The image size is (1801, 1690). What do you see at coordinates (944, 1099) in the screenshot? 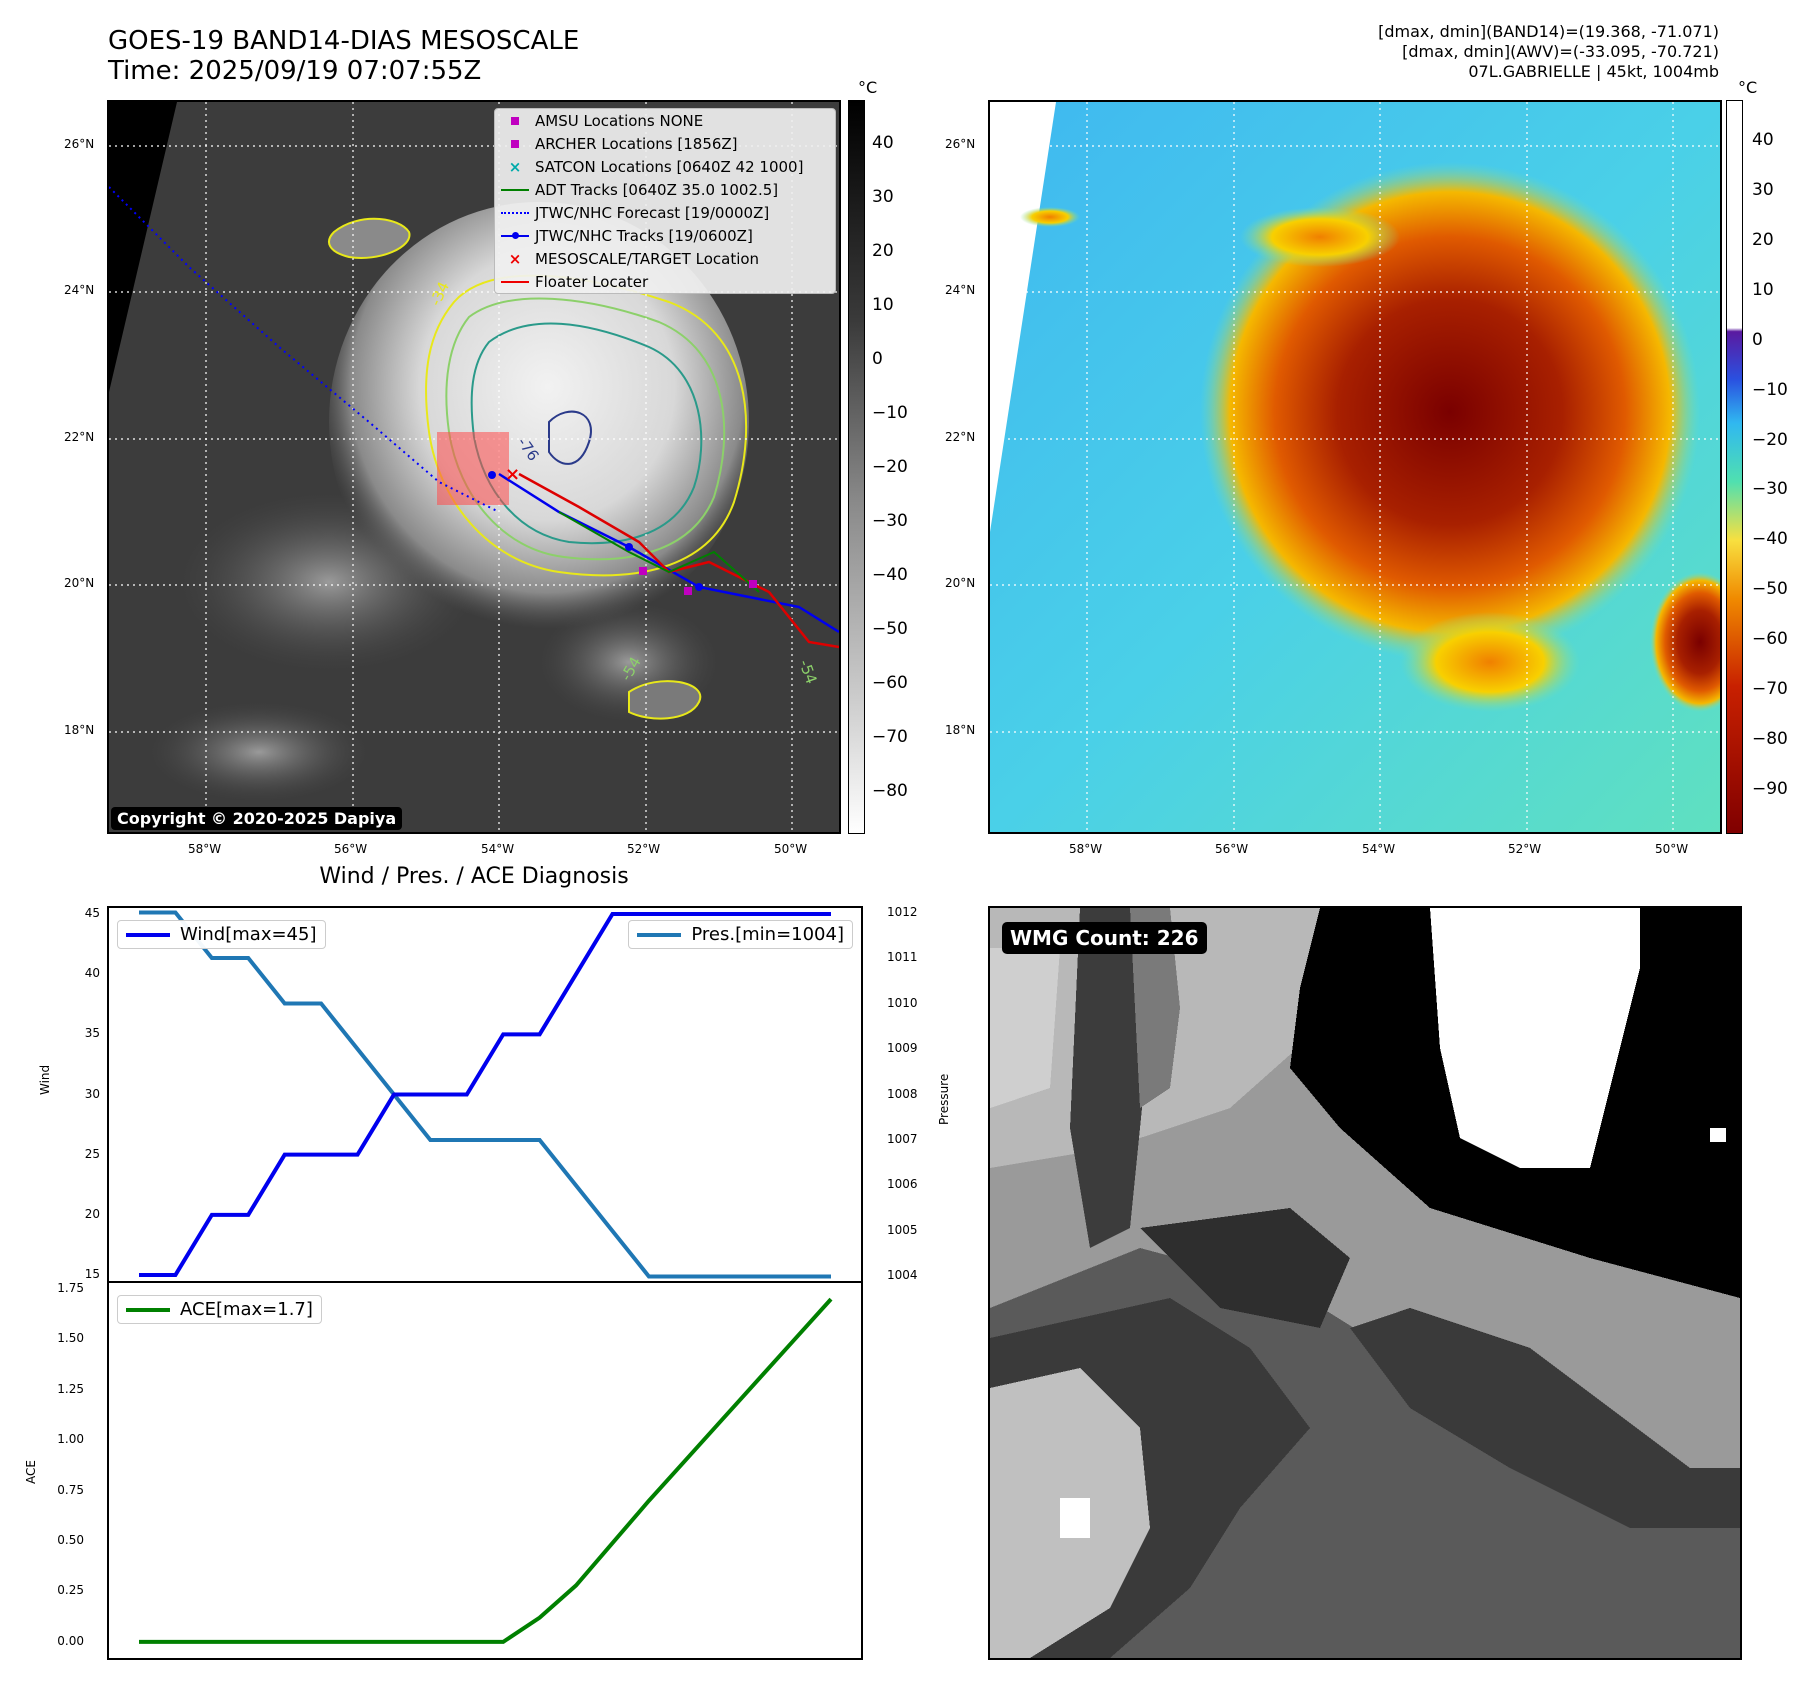
I see `pressure-axis-label: Pressure` at bounding box center [944, 1099].